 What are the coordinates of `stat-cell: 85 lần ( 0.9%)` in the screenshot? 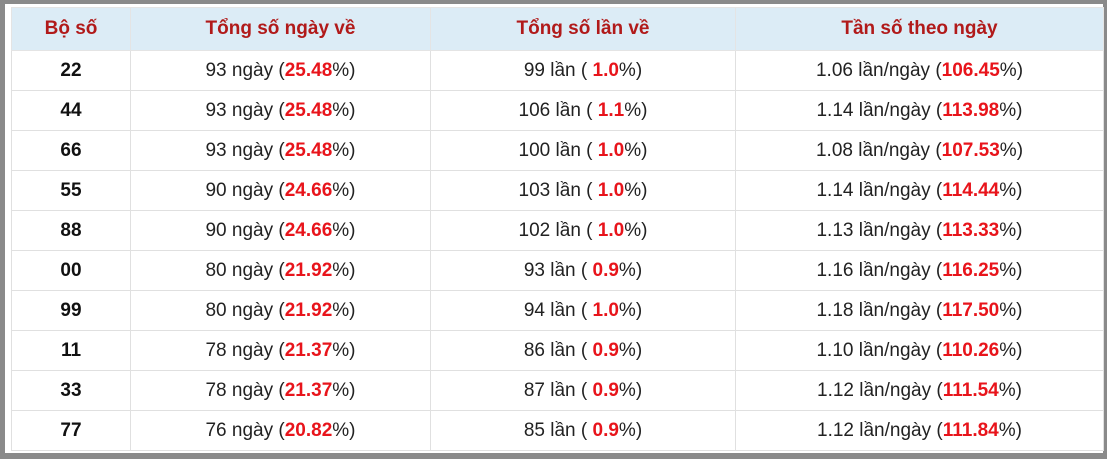 It's located at (583, 430).